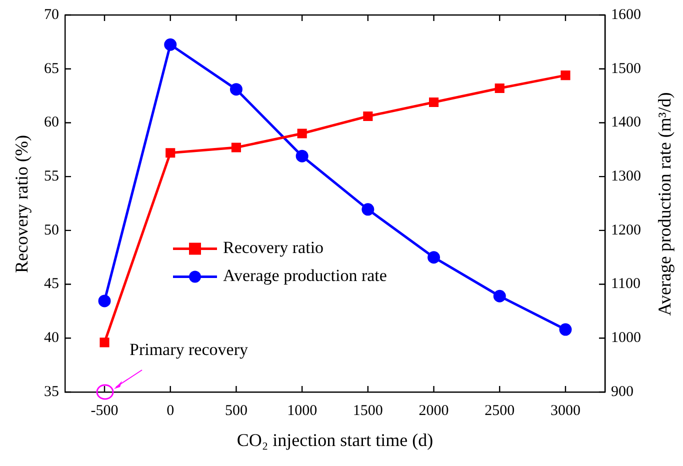 This screenshot has height=466, width=683. I want to click on y-tick-label: 60, so click(51, 122).